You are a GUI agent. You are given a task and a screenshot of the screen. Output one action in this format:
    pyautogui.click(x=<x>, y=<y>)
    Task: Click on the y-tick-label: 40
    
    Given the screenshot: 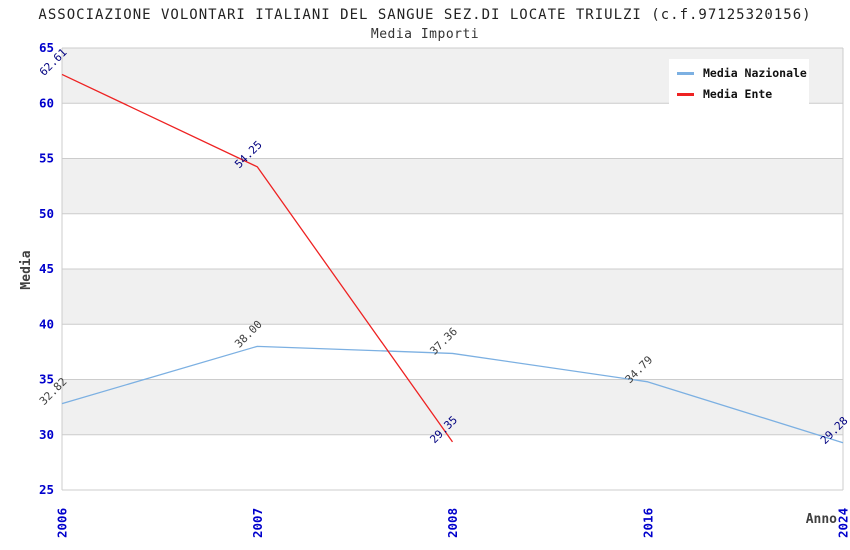 What is the action you would take?
    pyautogui.click(x=46, y=323)
    